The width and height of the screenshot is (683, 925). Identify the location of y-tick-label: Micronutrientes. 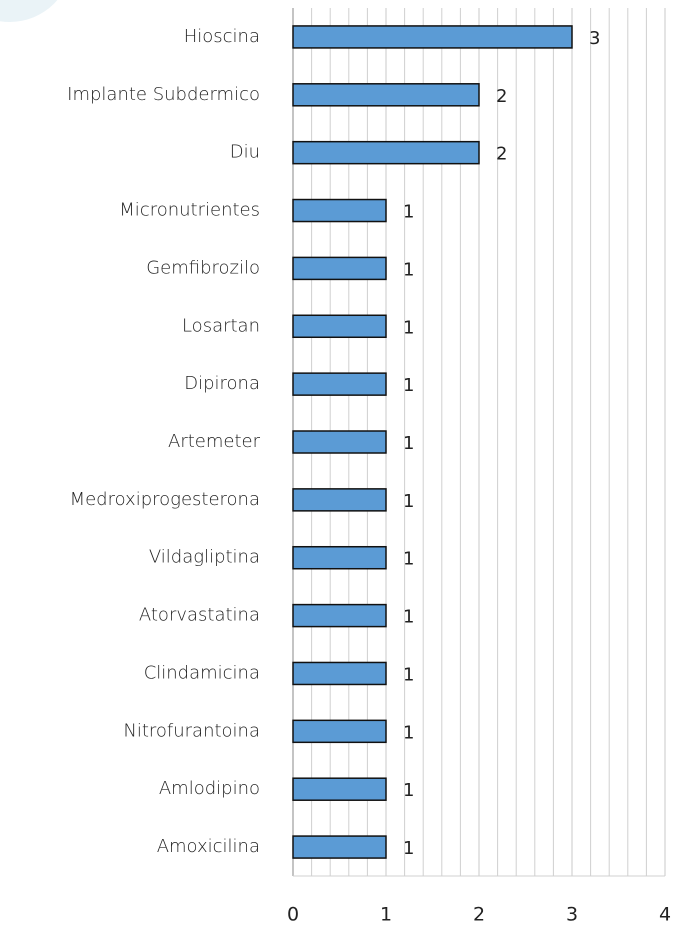
(189, 210).